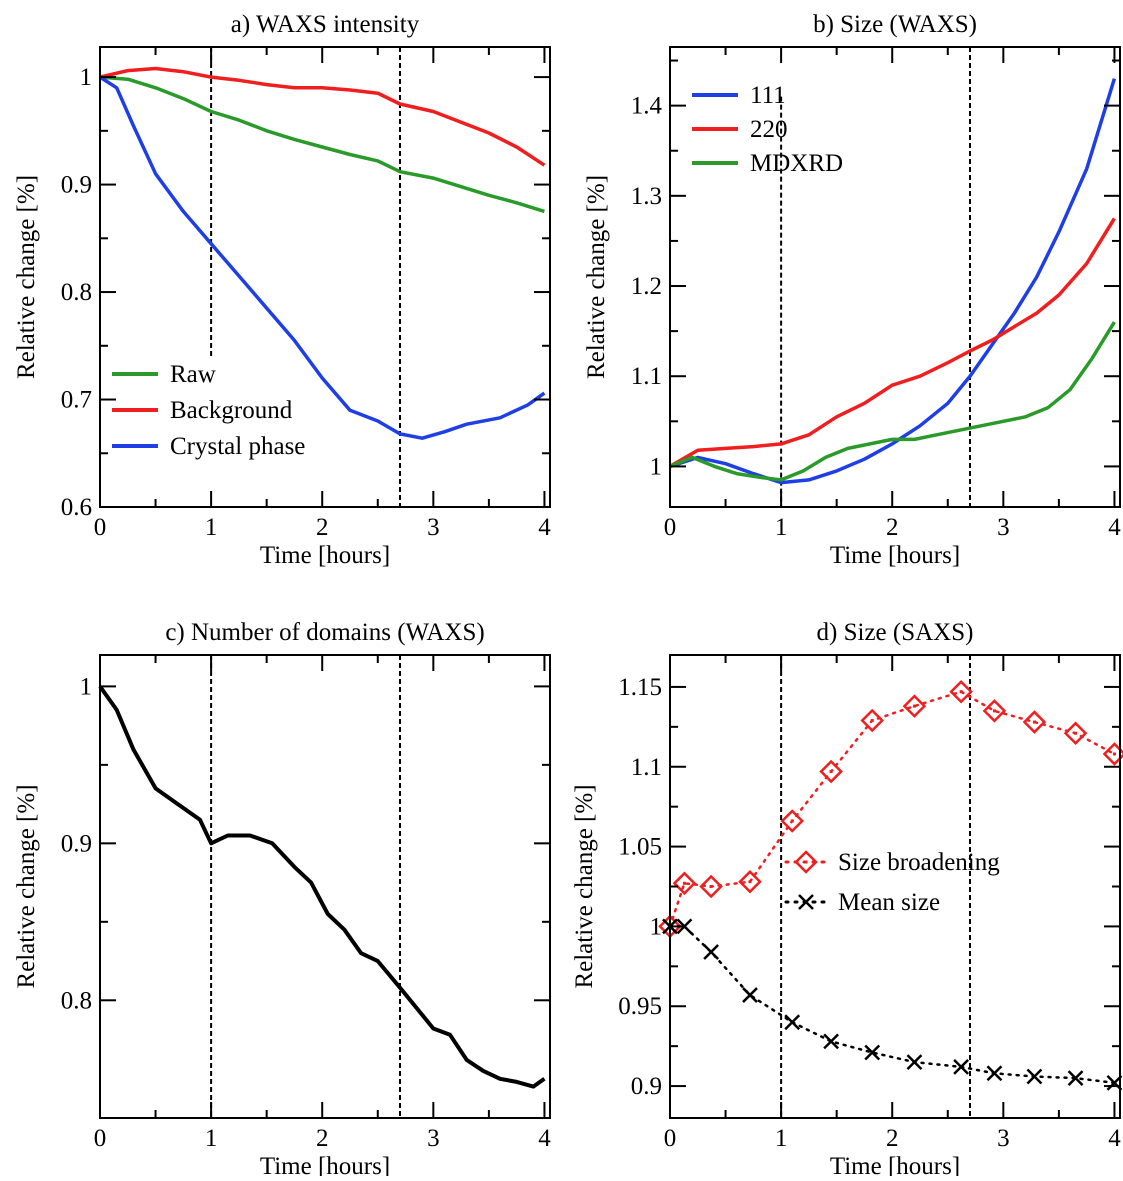 The width and height of the screenshot is (1123, 1181). I want to click on y-tick-label: 1.4, so click(647, 106).